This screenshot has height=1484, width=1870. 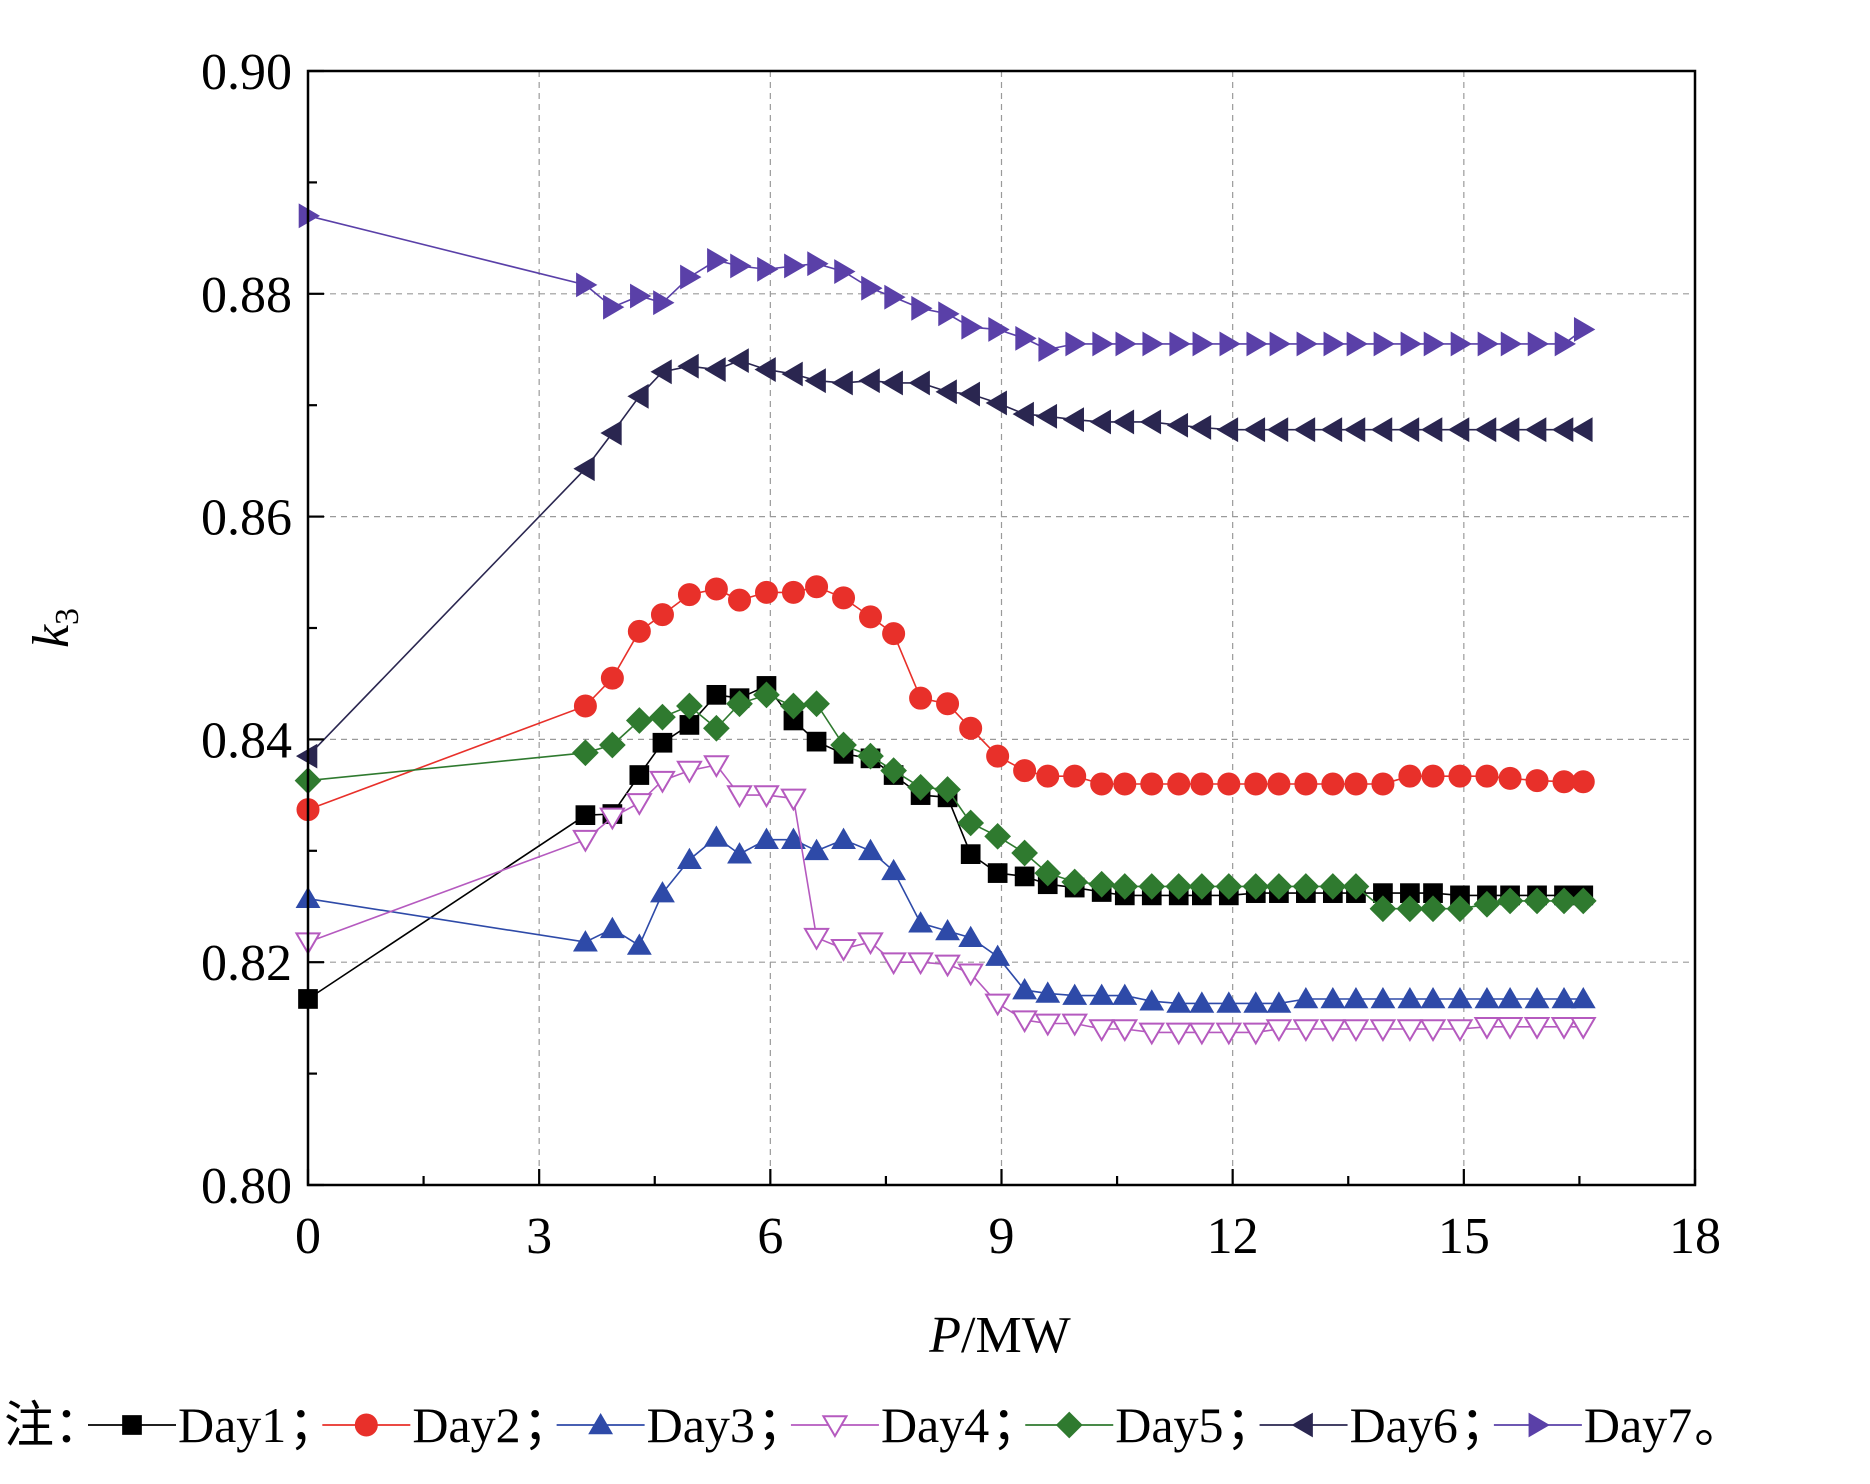 I want to click on series-line-day1, so click(x=945, y=842).